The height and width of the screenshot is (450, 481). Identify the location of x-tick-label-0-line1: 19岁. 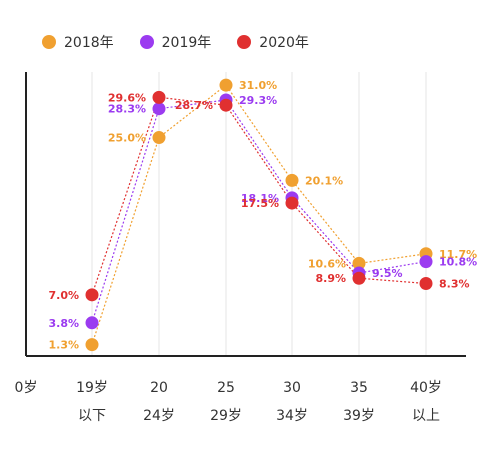
(92, 388).